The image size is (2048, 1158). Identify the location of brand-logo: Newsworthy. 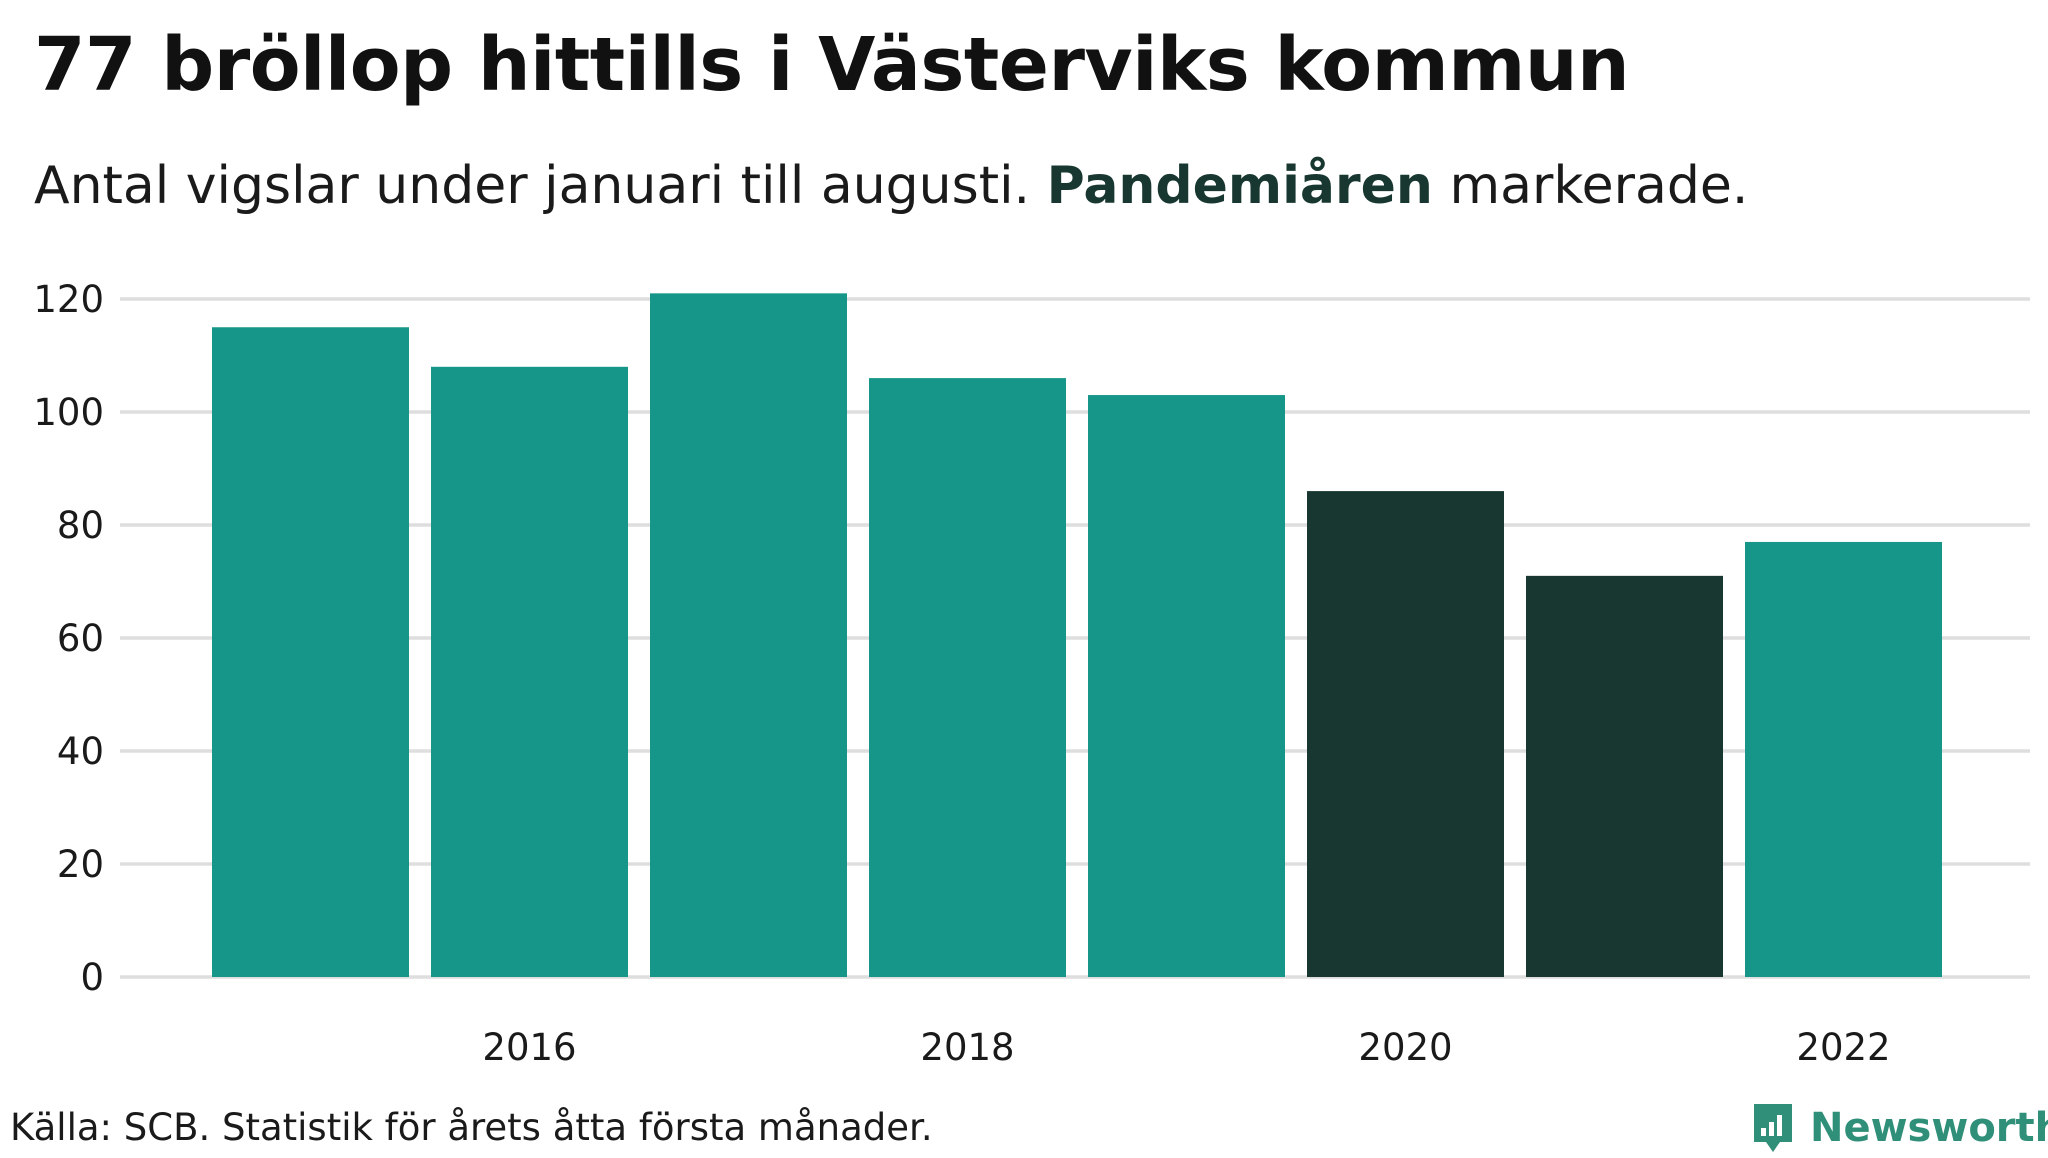
(1899, 1128).